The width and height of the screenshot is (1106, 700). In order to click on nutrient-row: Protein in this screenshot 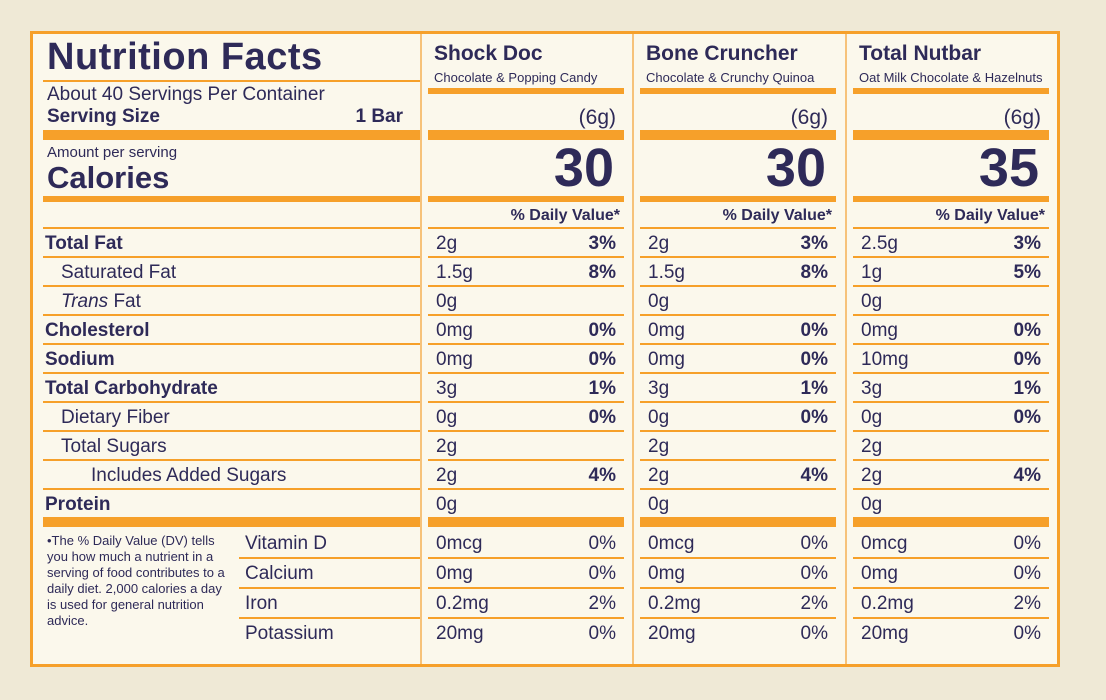, I will do `click(232, 503)`.